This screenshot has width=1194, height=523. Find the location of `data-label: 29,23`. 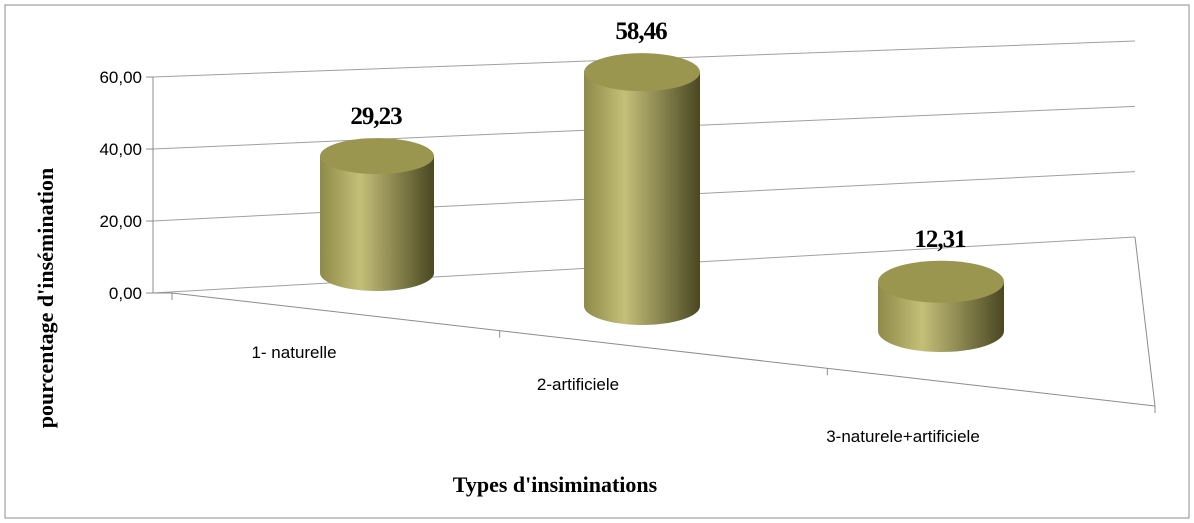

data-label: 29,23 is located at coordinates (376, 116).